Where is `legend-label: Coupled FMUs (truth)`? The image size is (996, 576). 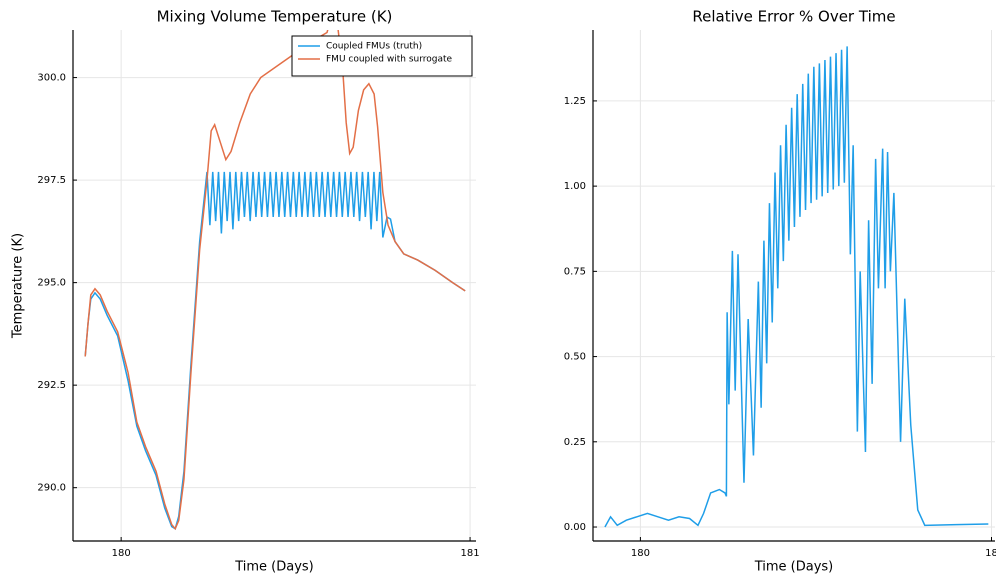 legend-label: Coupled FMUs (truth) is located at coordinates (374, 47).